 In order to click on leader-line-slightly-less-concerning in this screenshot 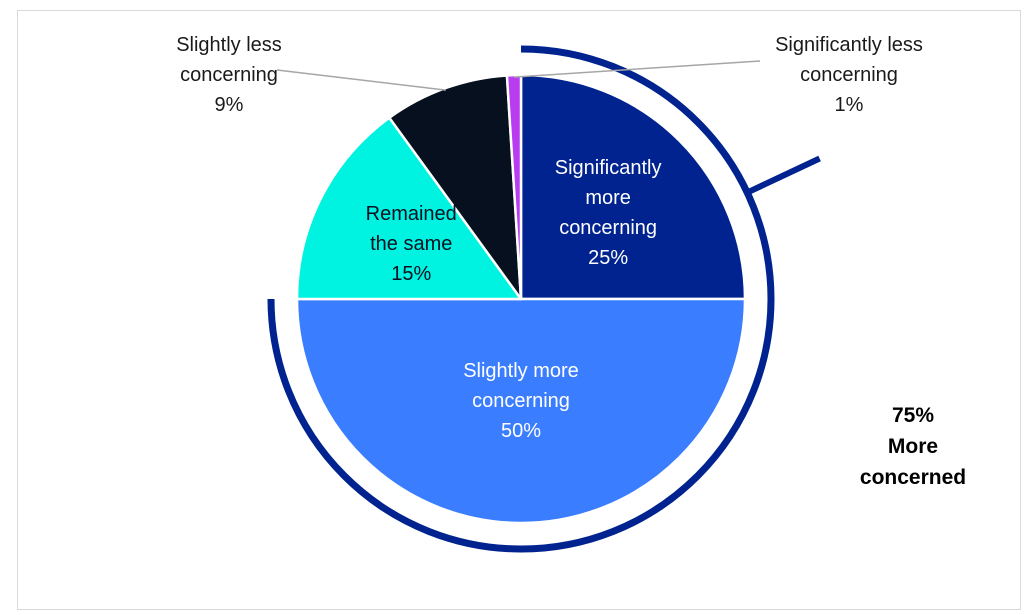, I will do `click(361, 80)`.